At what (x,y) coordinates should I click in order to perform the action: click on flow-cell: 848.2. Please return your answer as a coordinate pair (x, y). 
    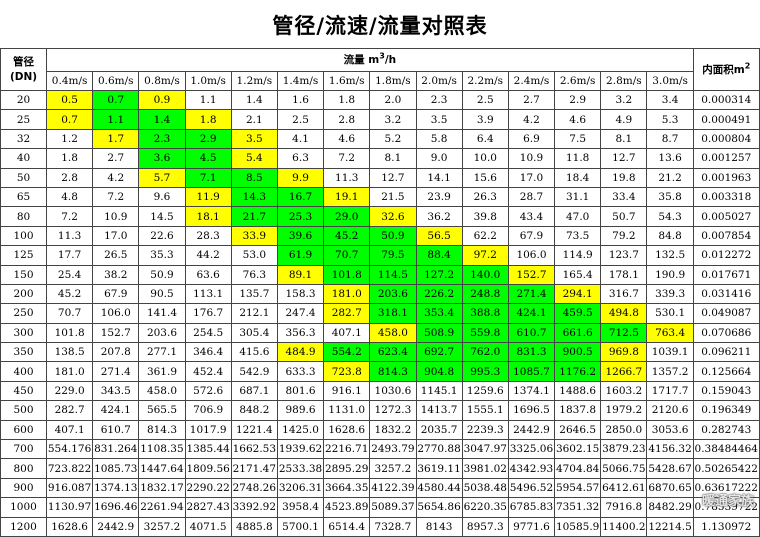
    Looking at the image, I should click on (254, 410).